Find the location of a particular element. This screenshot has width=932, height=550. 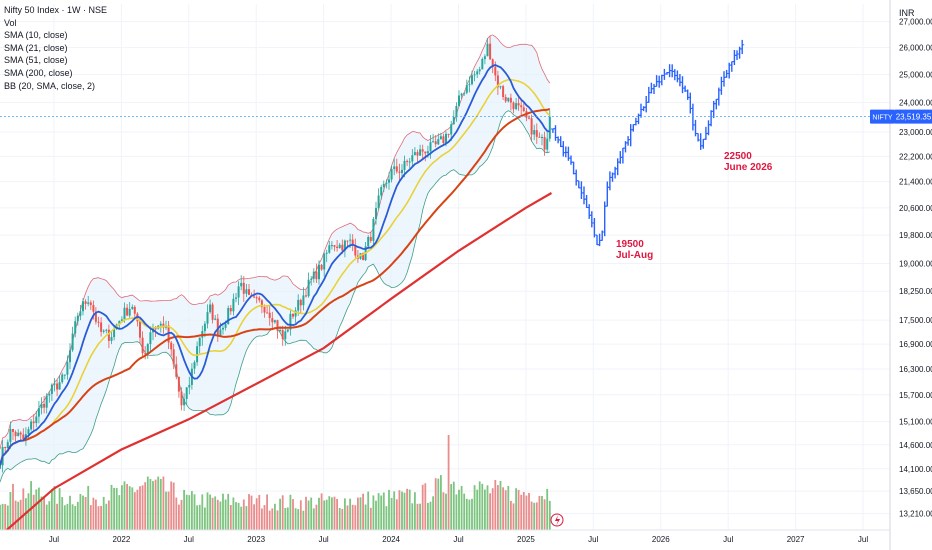

y-tick-label: 13,210.00 is located at coordinates (915, 514).